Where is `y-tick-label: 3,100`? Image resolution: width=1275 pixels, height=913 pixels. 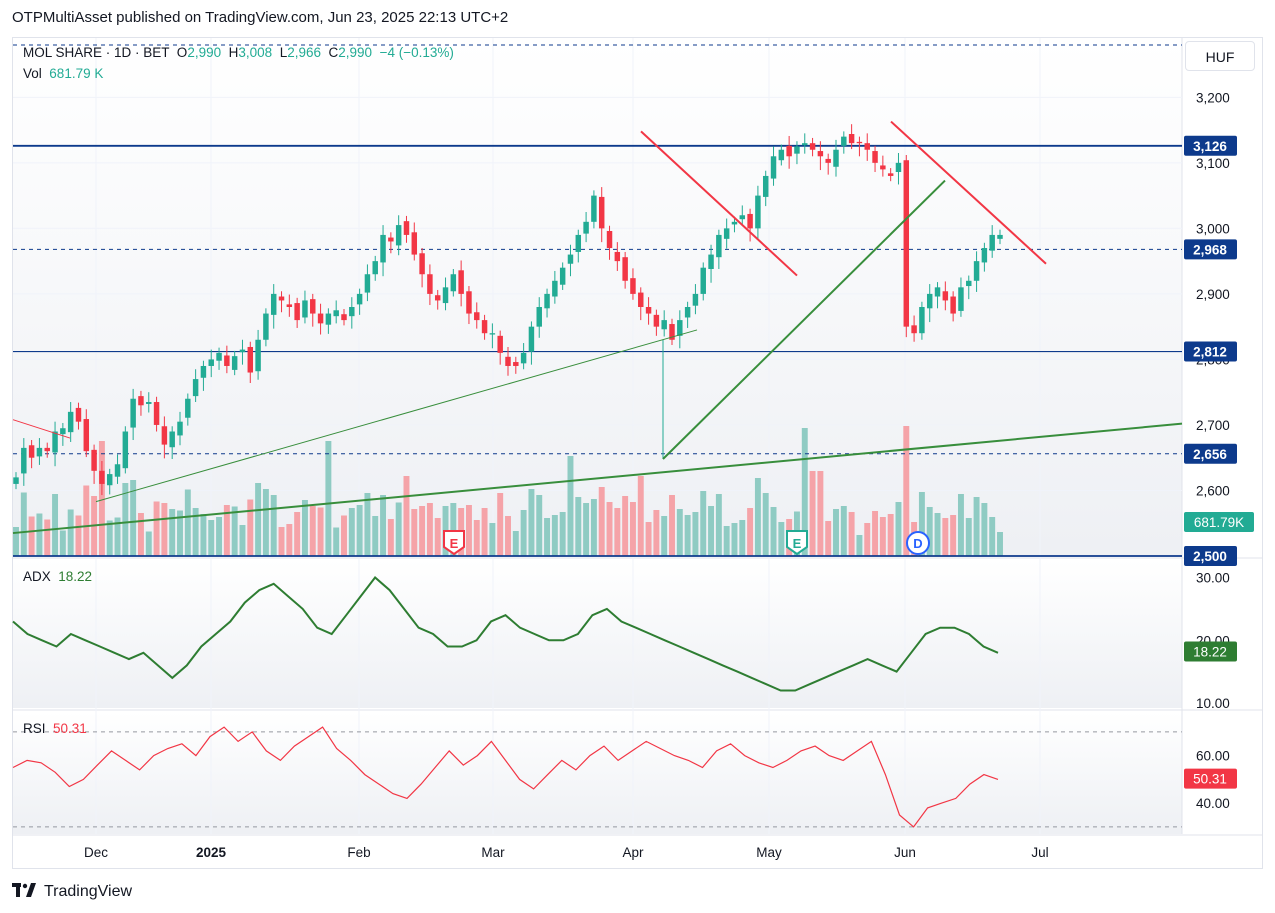 y-tick-label: 3,100 is located at coordinates (1213, 163).